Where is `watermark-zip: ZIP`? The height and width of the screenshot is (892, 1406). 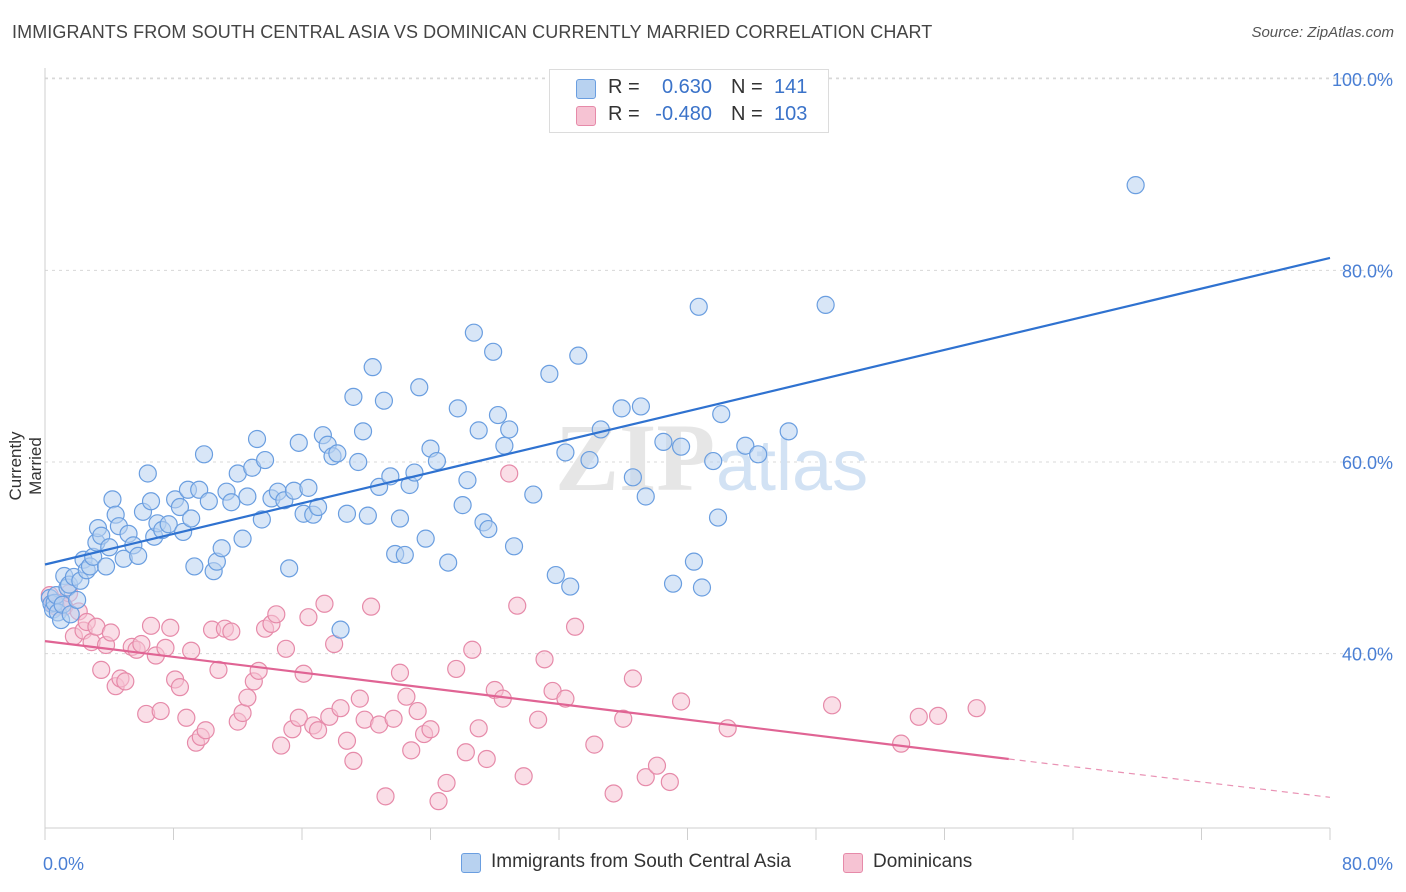
watermark-zip: ZIP is located at coordinates (635, 457).